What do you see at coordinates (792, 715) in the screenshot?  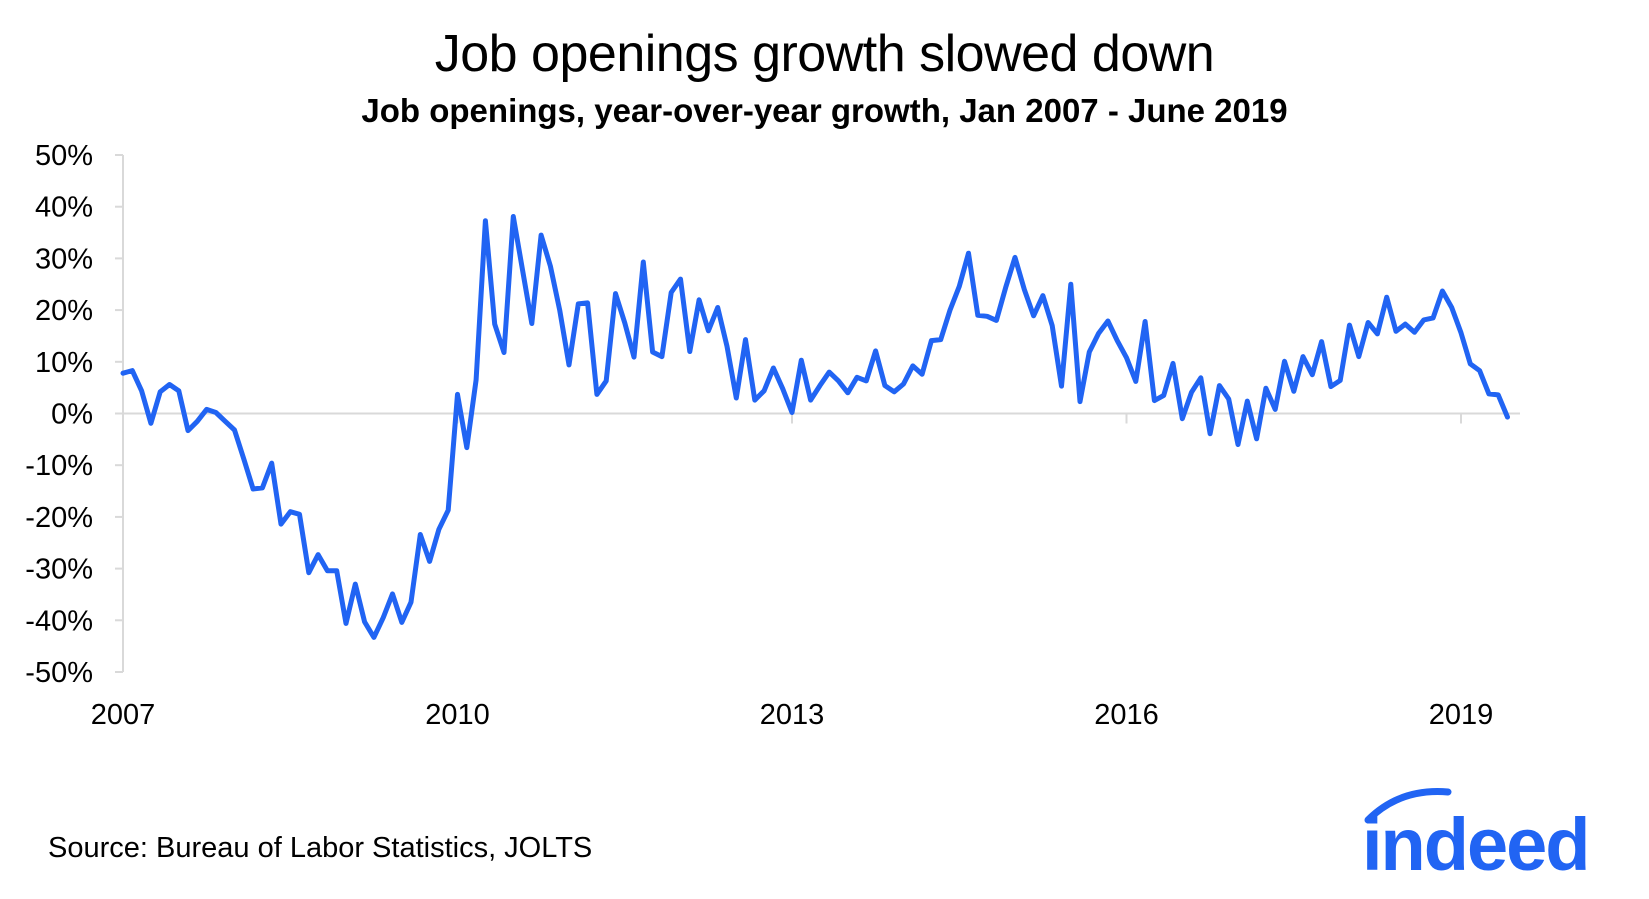 I see `x-tick-label: 2013` at bounding box center [792, 715].